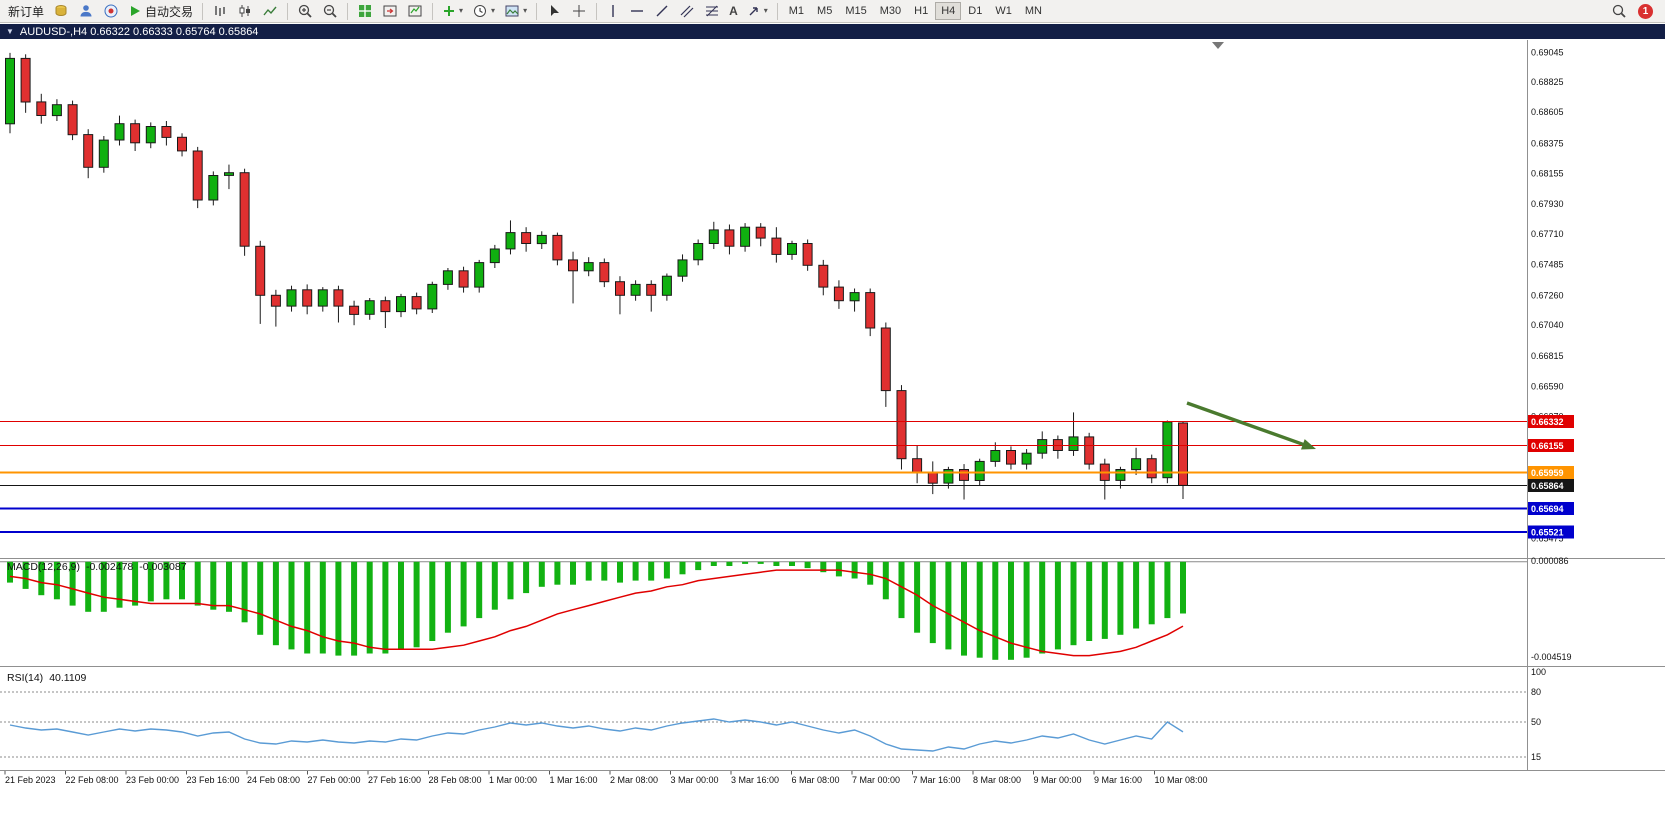  What do you see at coordinates (1033, 11) in the screenshot?
I see `timeframe-mn: MN` at bounding box center [1033, 11].